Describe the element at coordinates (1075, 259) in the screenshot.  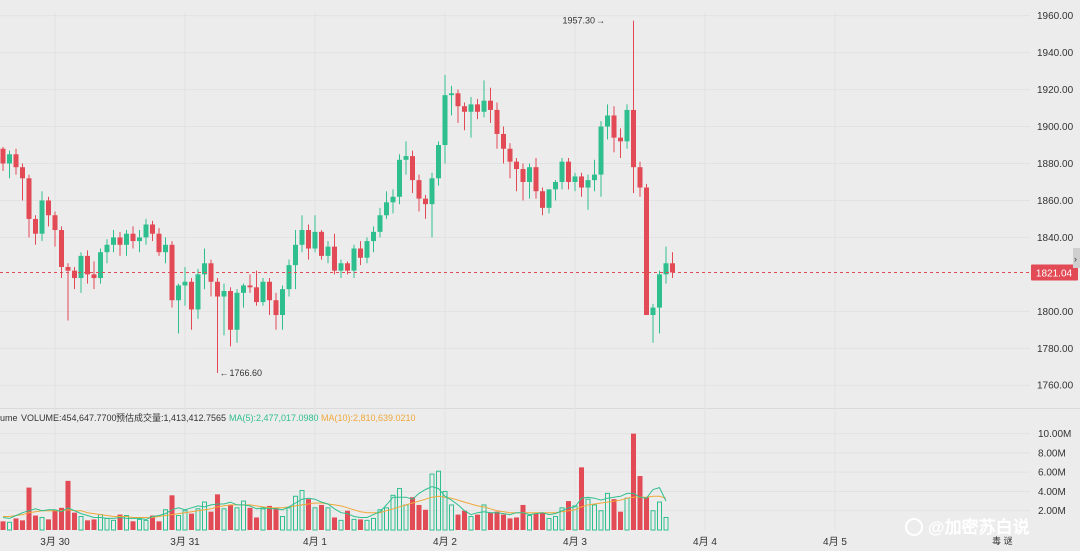
I see `chevron-right-icon: ›` at that location.